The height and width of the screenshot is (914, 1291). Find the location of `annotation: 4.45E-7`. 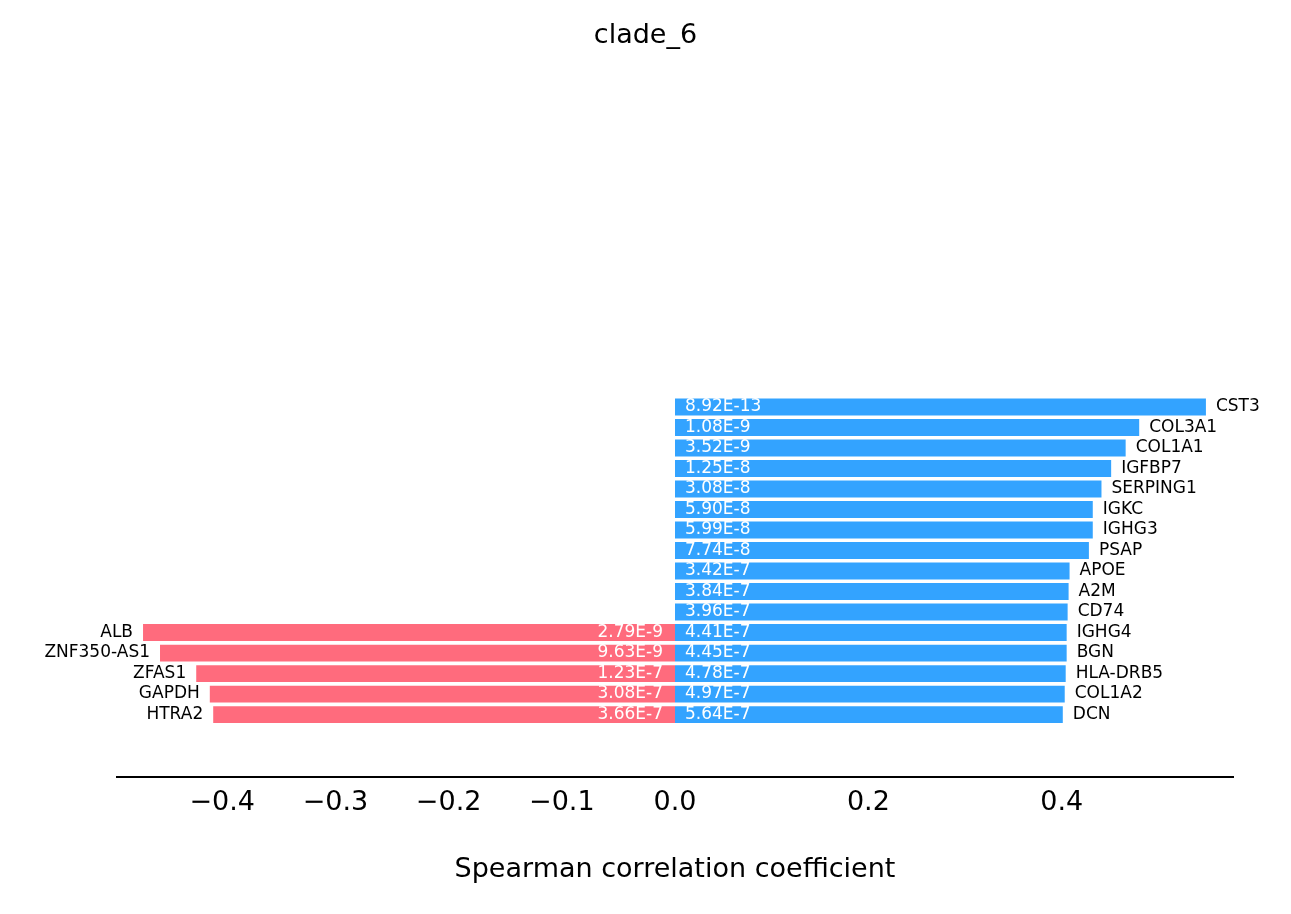

annotation: 4.45E-7 is located at coordinates (718, 651).